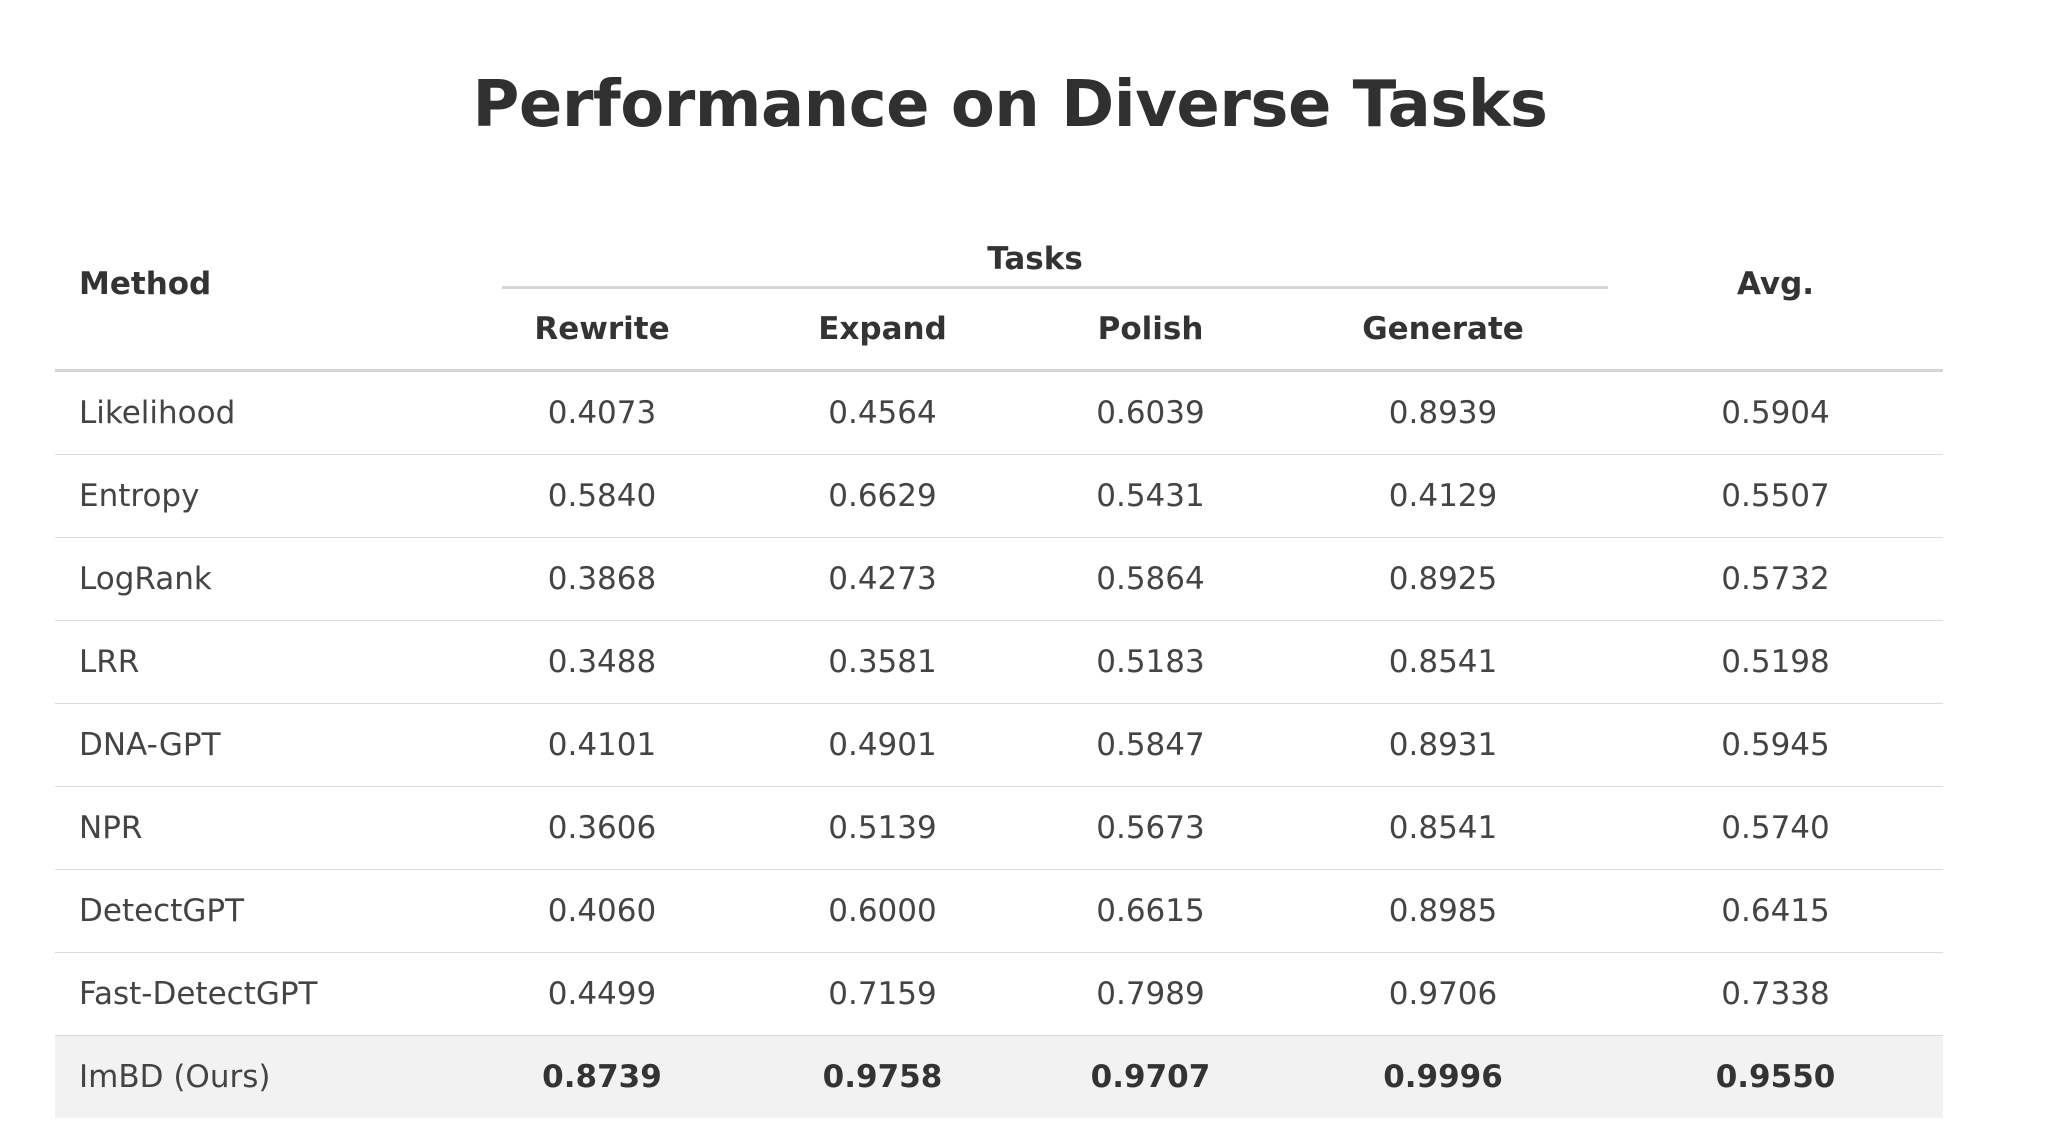 Image resolution: width=2048 pixels, height=1127 pixels. I want to click on tasks-group-rule, so click(1055, 287).